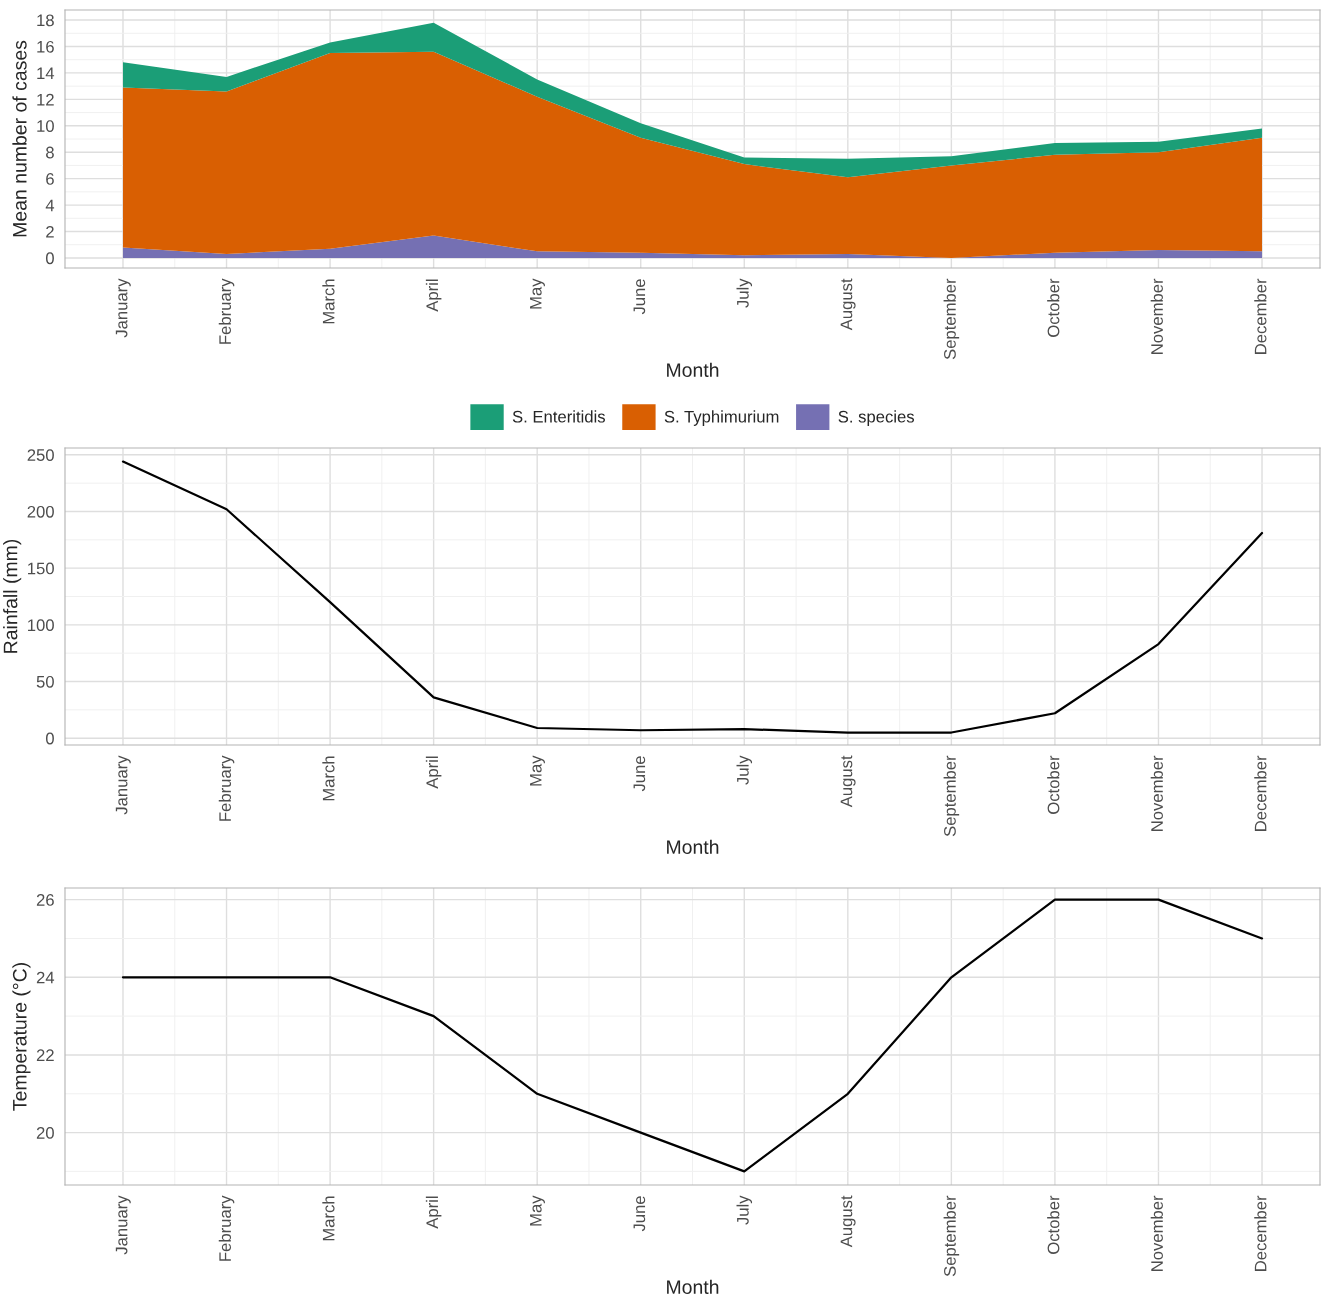 The height and width of the screenshot is (1306, 1321). What do you see at coordinates (45, 681) in the screenshot?
I see `y-tick-label: 50` at bounding box center [45, 681].